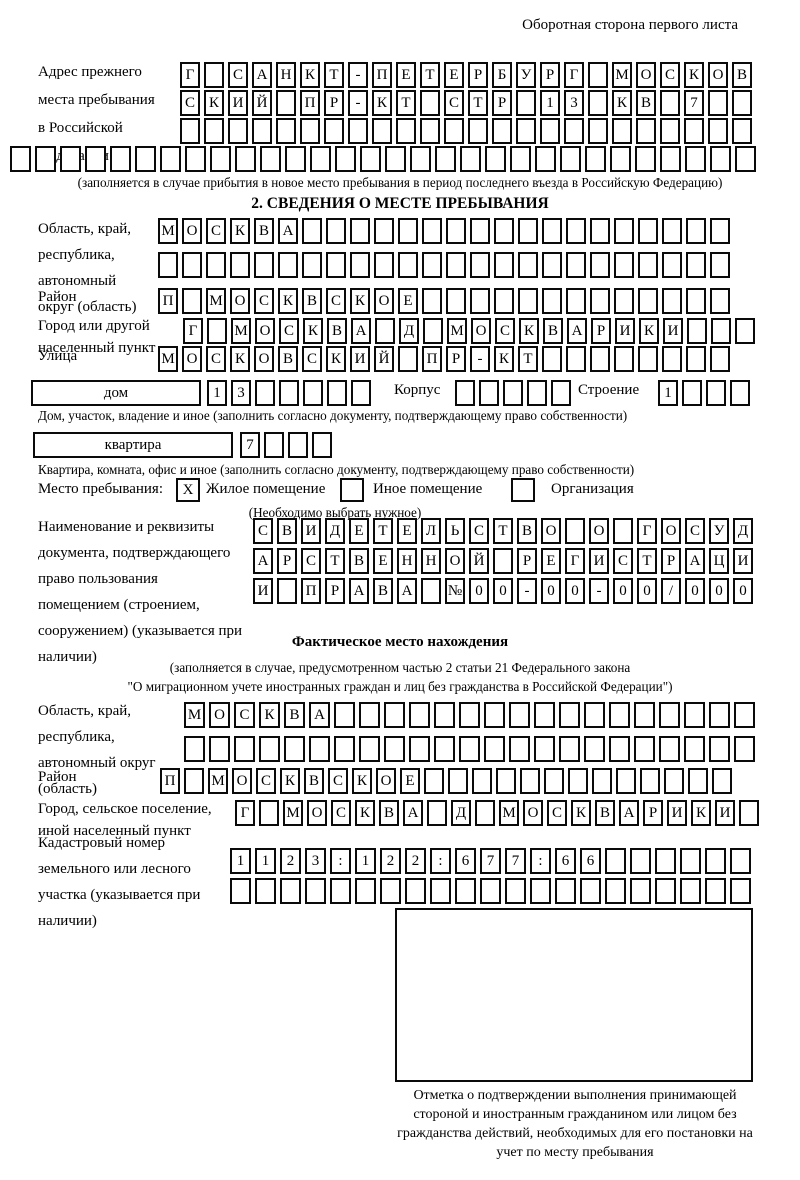  Describe the element at coordinates (565, 861) in the screenshot. I see `char-cell: 6` at that location.